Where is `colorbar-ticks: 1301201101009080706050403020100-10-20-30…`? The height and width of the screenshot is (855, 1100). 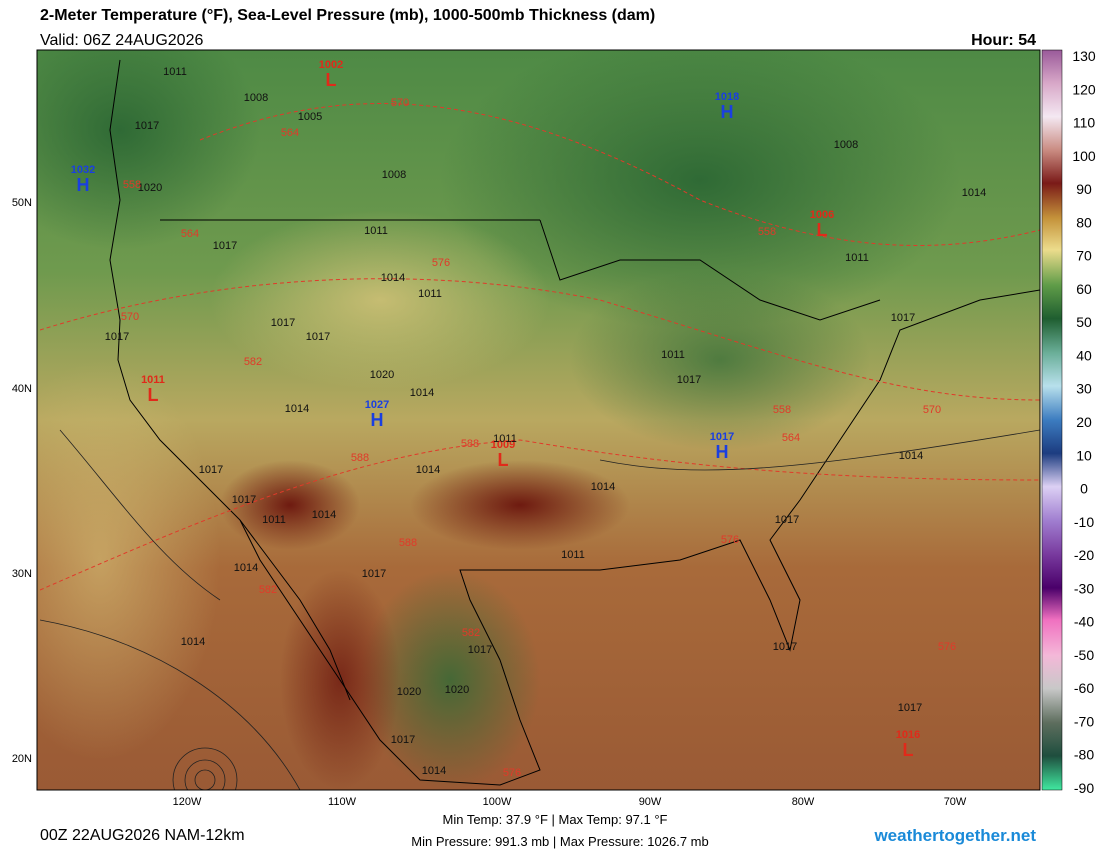 colorbar-ticks: 1301201101009080706050403020100-10-20-30… is located at coordinates (1084, 422).